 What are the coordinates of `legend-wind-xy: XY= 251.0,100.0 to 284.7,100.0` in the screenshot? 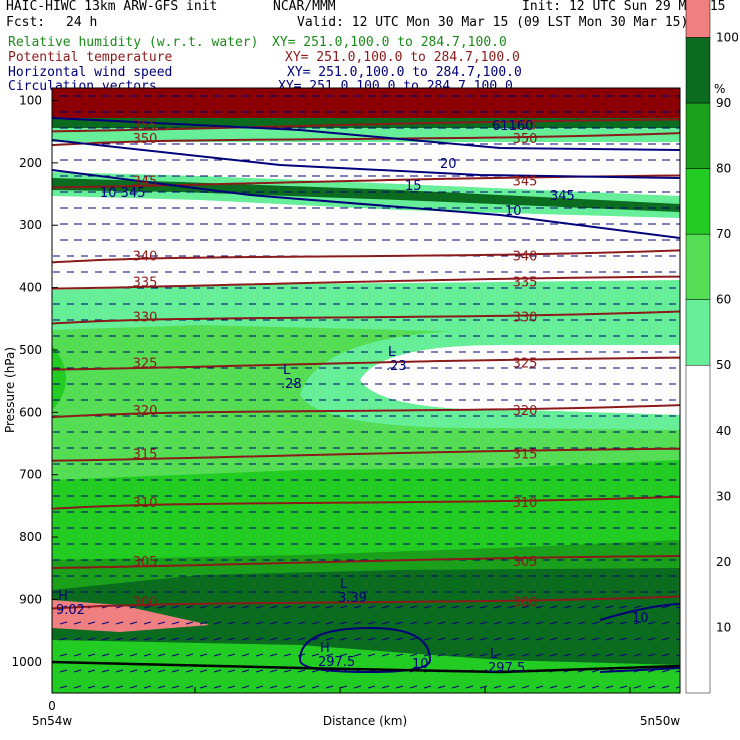 It's located at (404, 72).